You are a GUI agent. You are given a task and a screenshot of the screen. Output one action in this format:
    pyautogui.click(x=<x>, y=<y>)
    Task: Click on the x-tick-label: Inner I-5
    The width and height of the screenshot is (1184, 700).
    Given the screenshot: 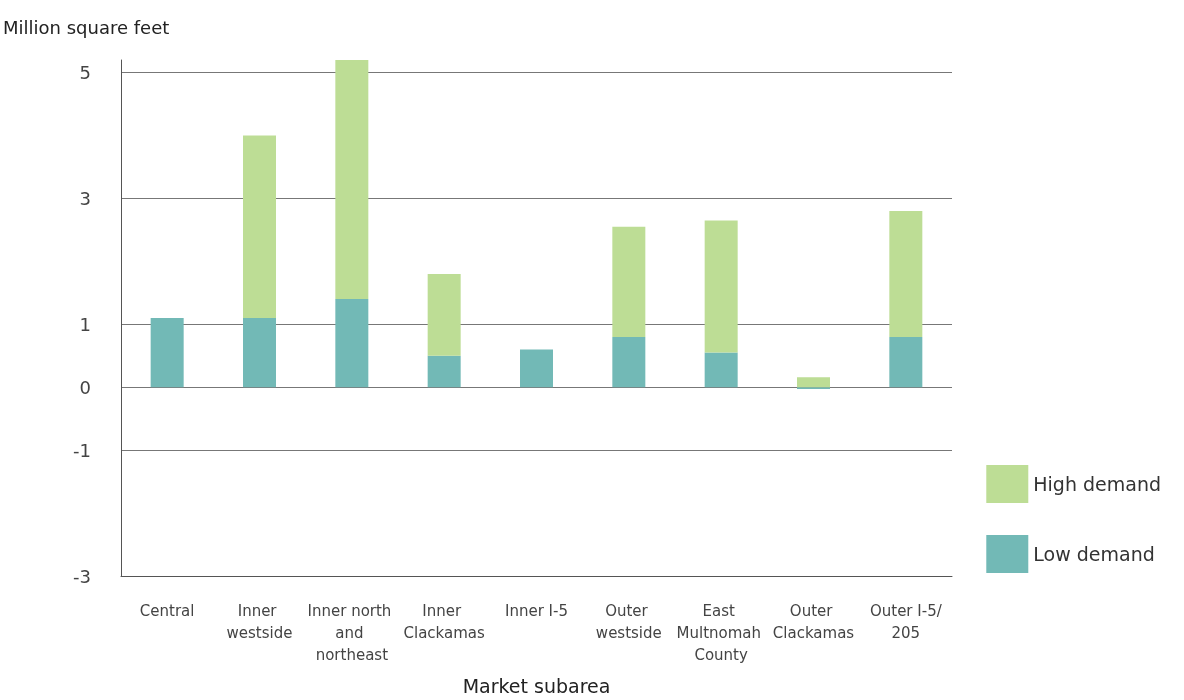 What is the action you would take?
    pyautogui.click(x=536, y=611)
    